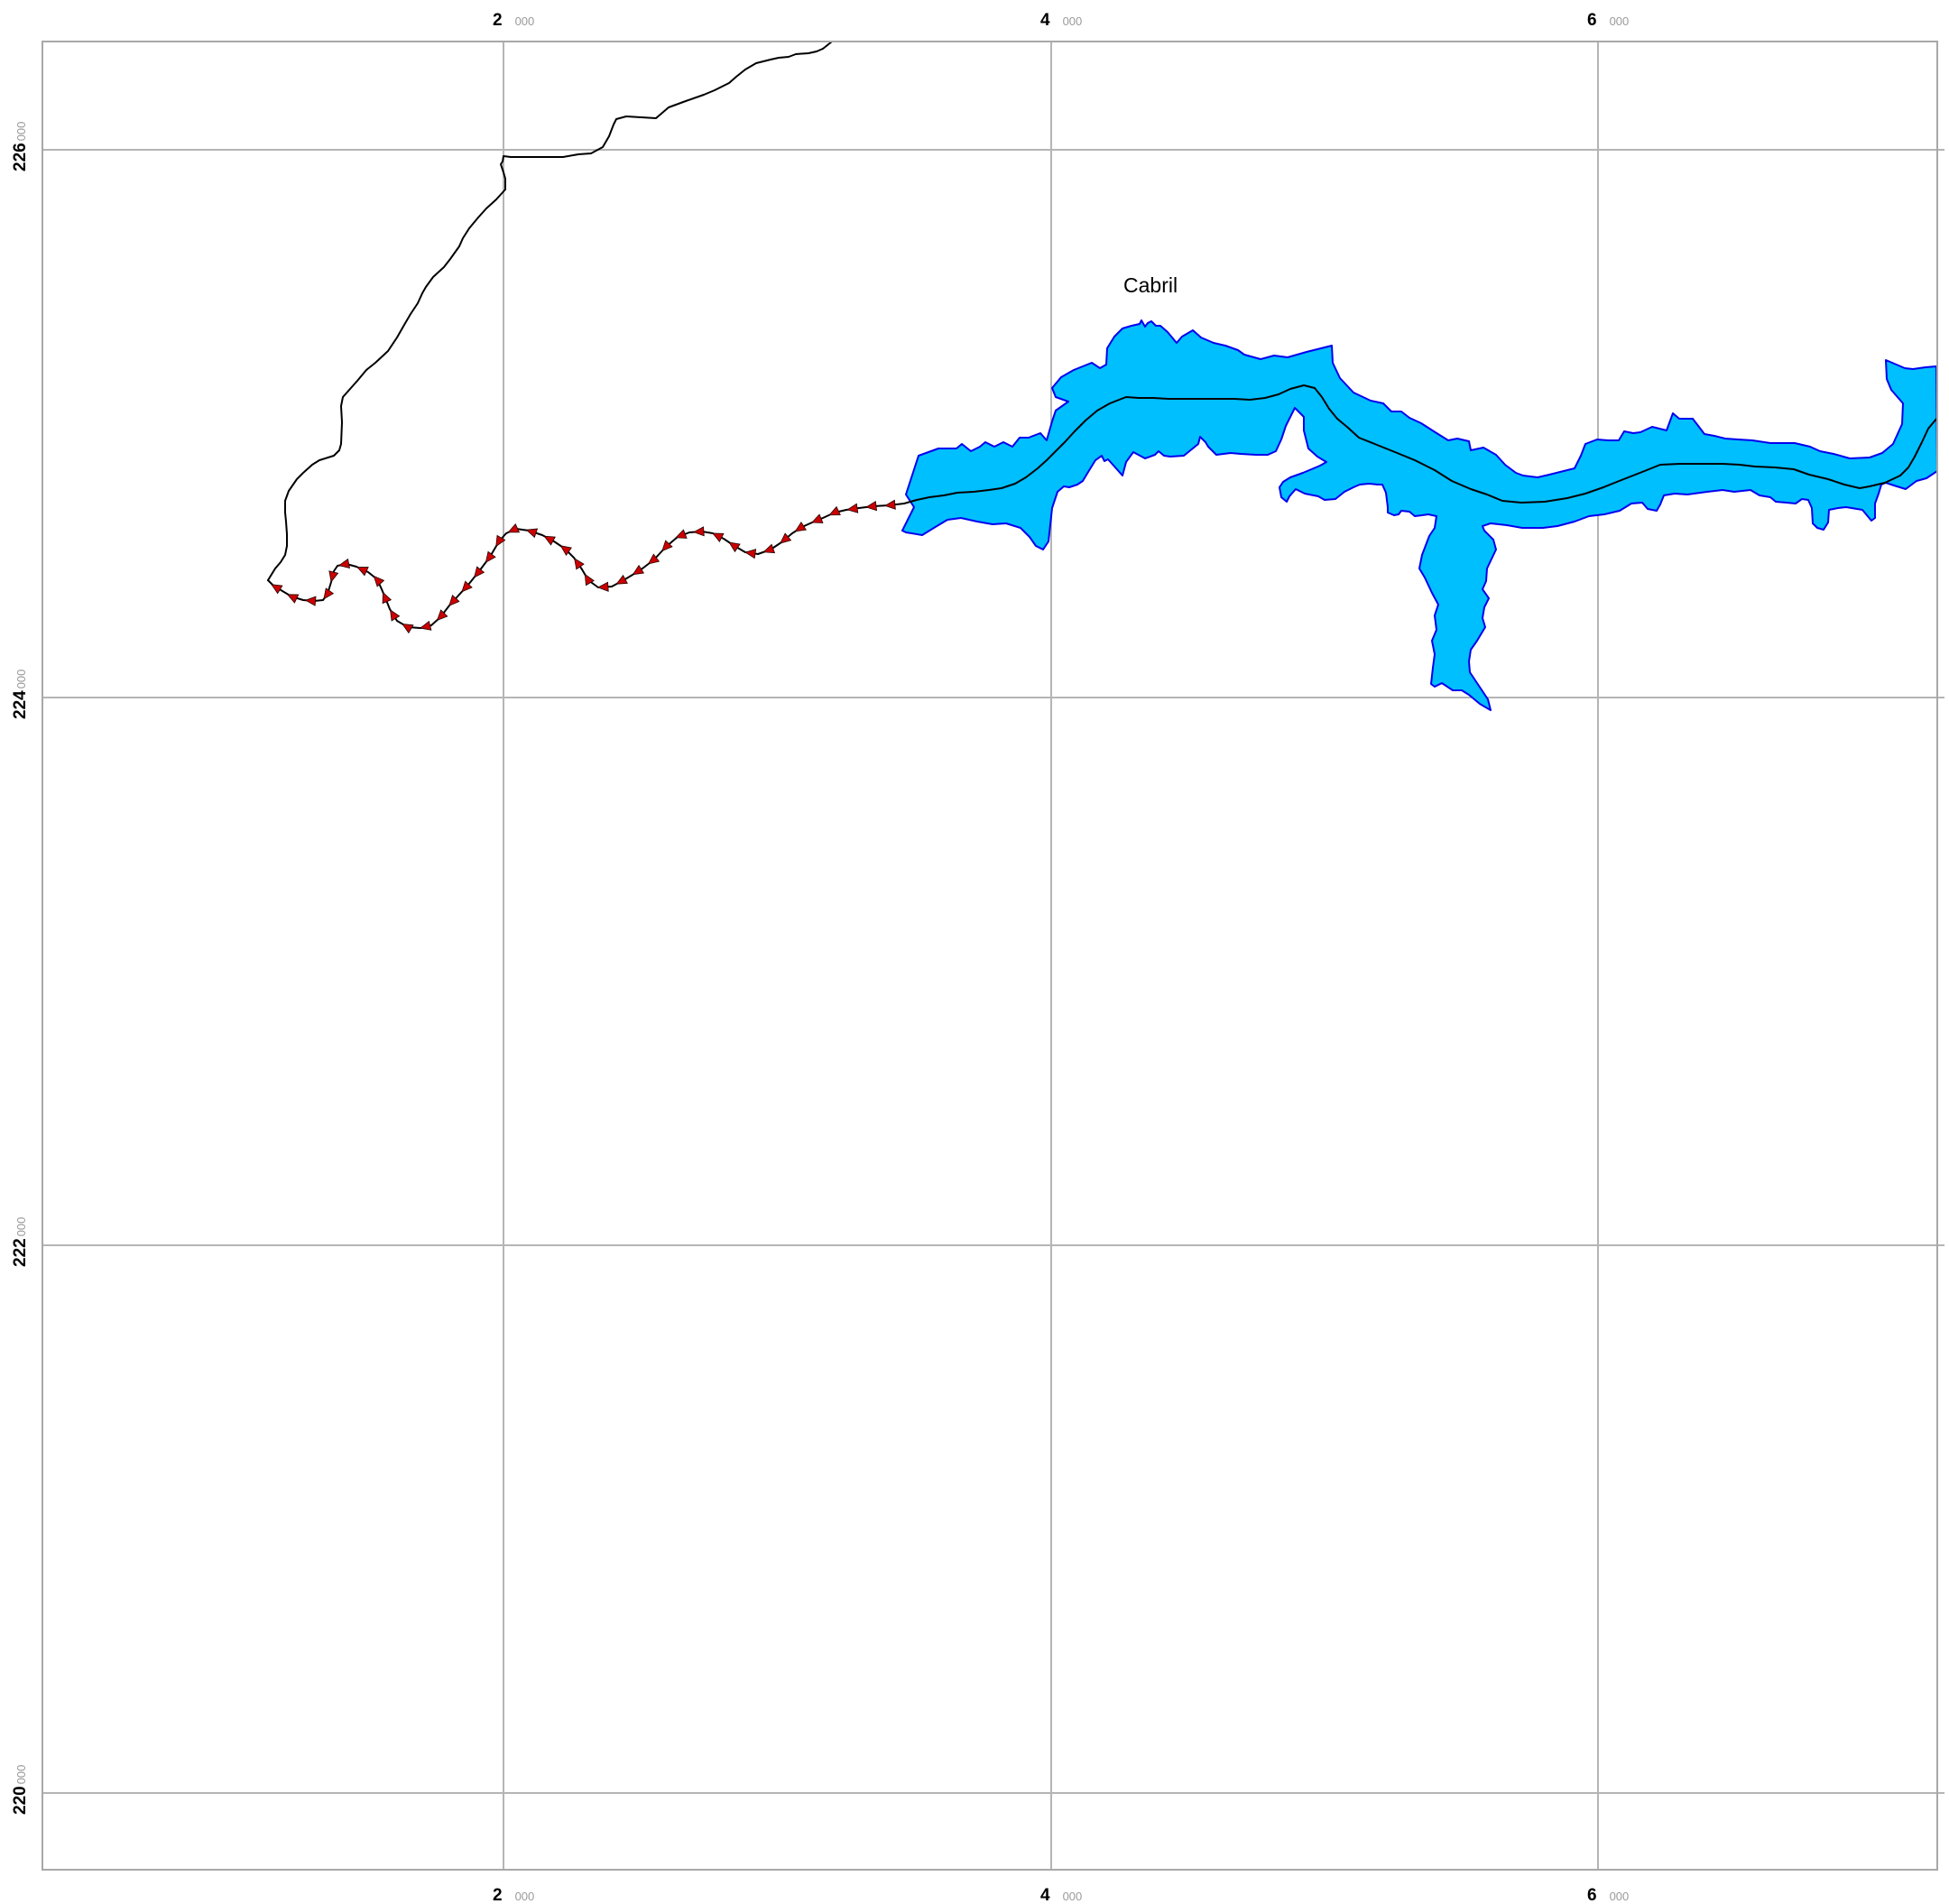  I want to click on svg-text: 222000, so click(20, 1242).